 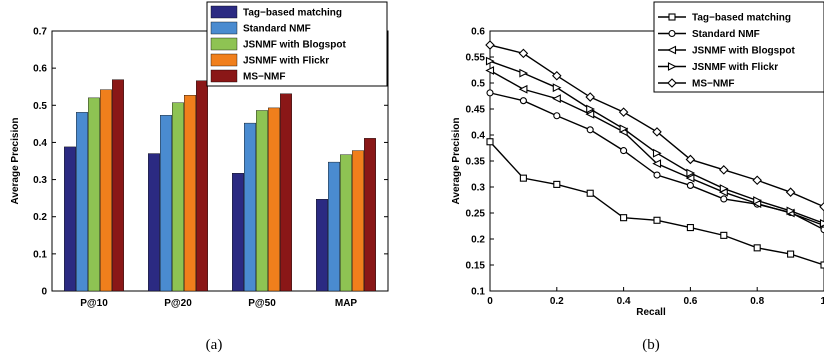 What do you see at coordinates (651, 345) in the screenshot?
I see `caption: (b)` at bounding box center [651, 345].